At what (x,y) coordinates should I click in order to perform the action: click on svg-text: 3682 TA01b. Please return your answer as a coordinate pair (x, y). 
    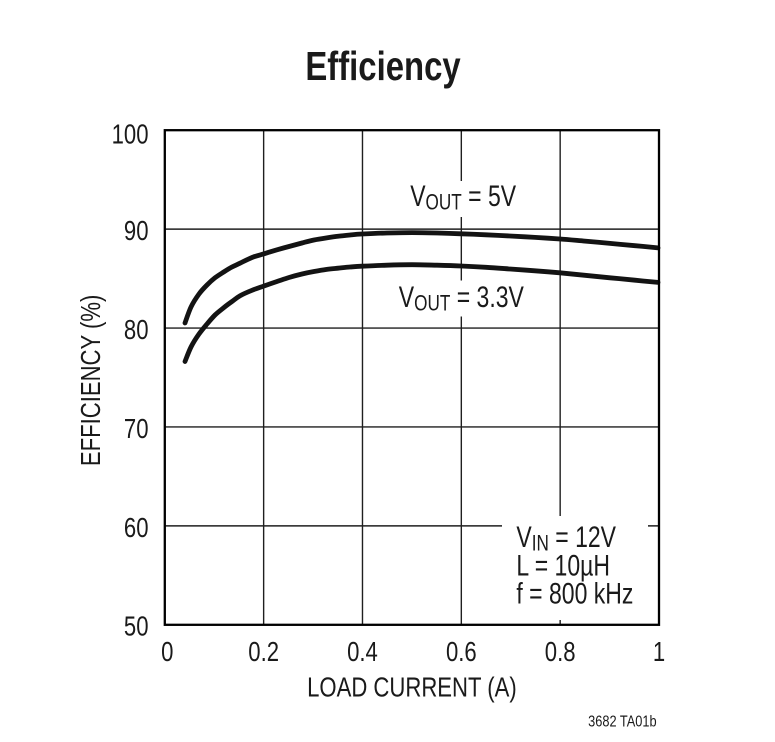
    Looking at the image, I should click on (622, 722).